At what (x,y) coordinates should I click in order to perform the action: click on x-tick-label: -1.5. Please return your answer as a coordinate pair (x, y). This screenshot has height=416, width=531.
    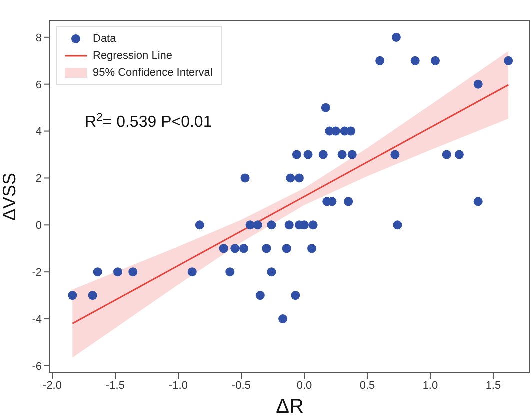
    Looking at the image, I should click on (115, 386).